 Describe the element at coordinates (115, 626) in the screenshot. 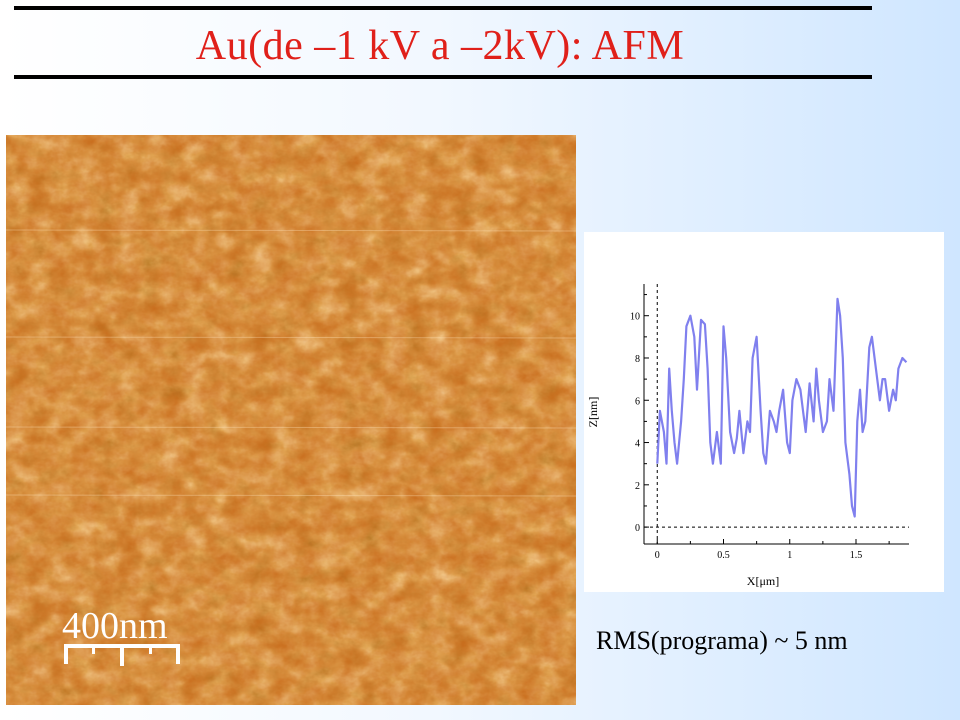

I see `scale-bar-label: 400nm` at that location.